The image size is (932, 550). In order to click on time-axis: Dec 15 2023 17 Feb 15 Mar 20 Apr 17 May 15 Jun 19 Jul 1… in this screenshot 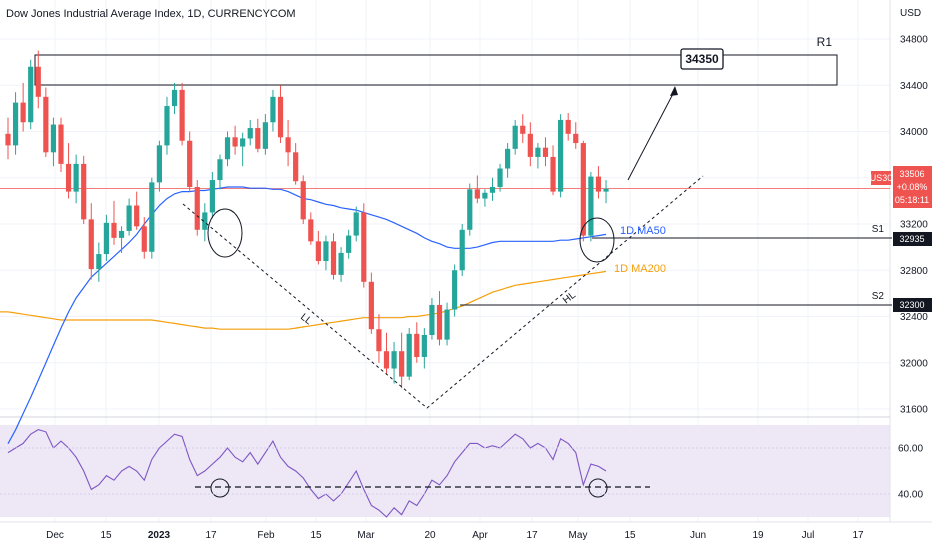, I will do `click(455, 535)`.